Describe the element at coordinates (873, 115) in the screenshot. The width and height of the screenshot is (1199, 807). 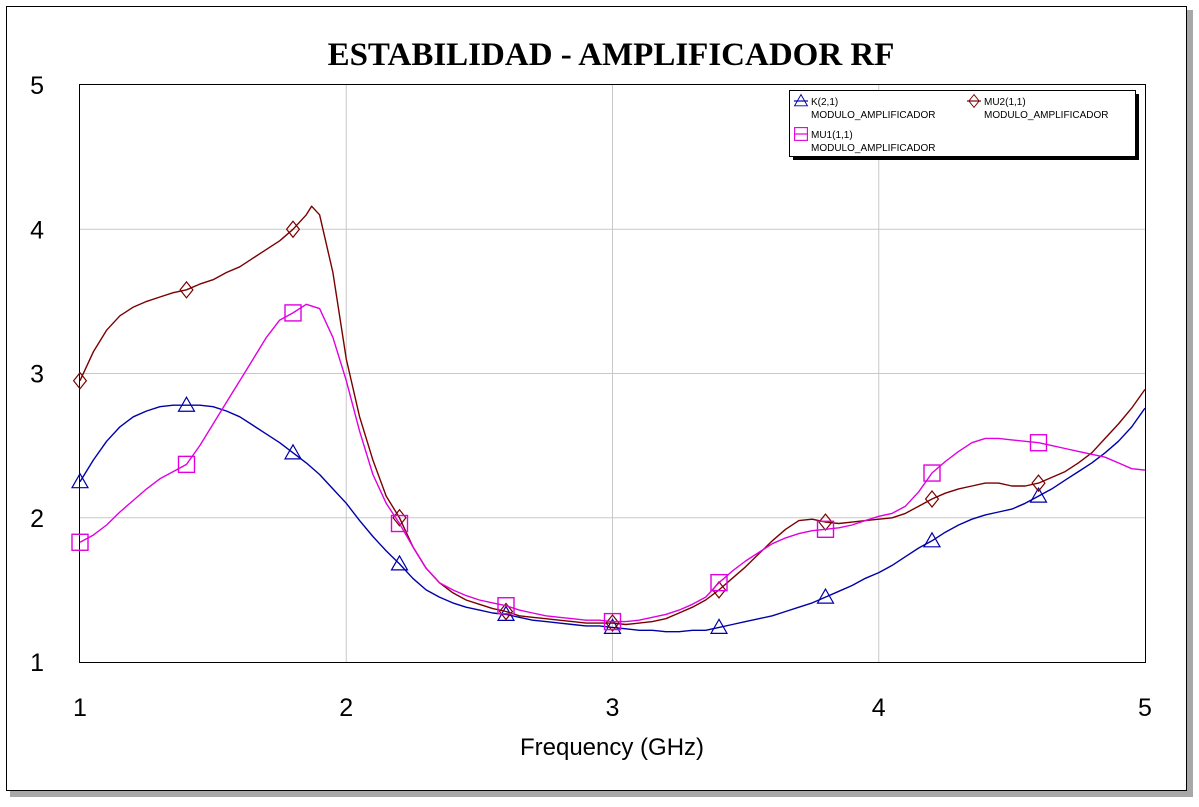
I see `legend-sublabel-k-2-1: MODULO_AMPLIFICADOR` at that location.